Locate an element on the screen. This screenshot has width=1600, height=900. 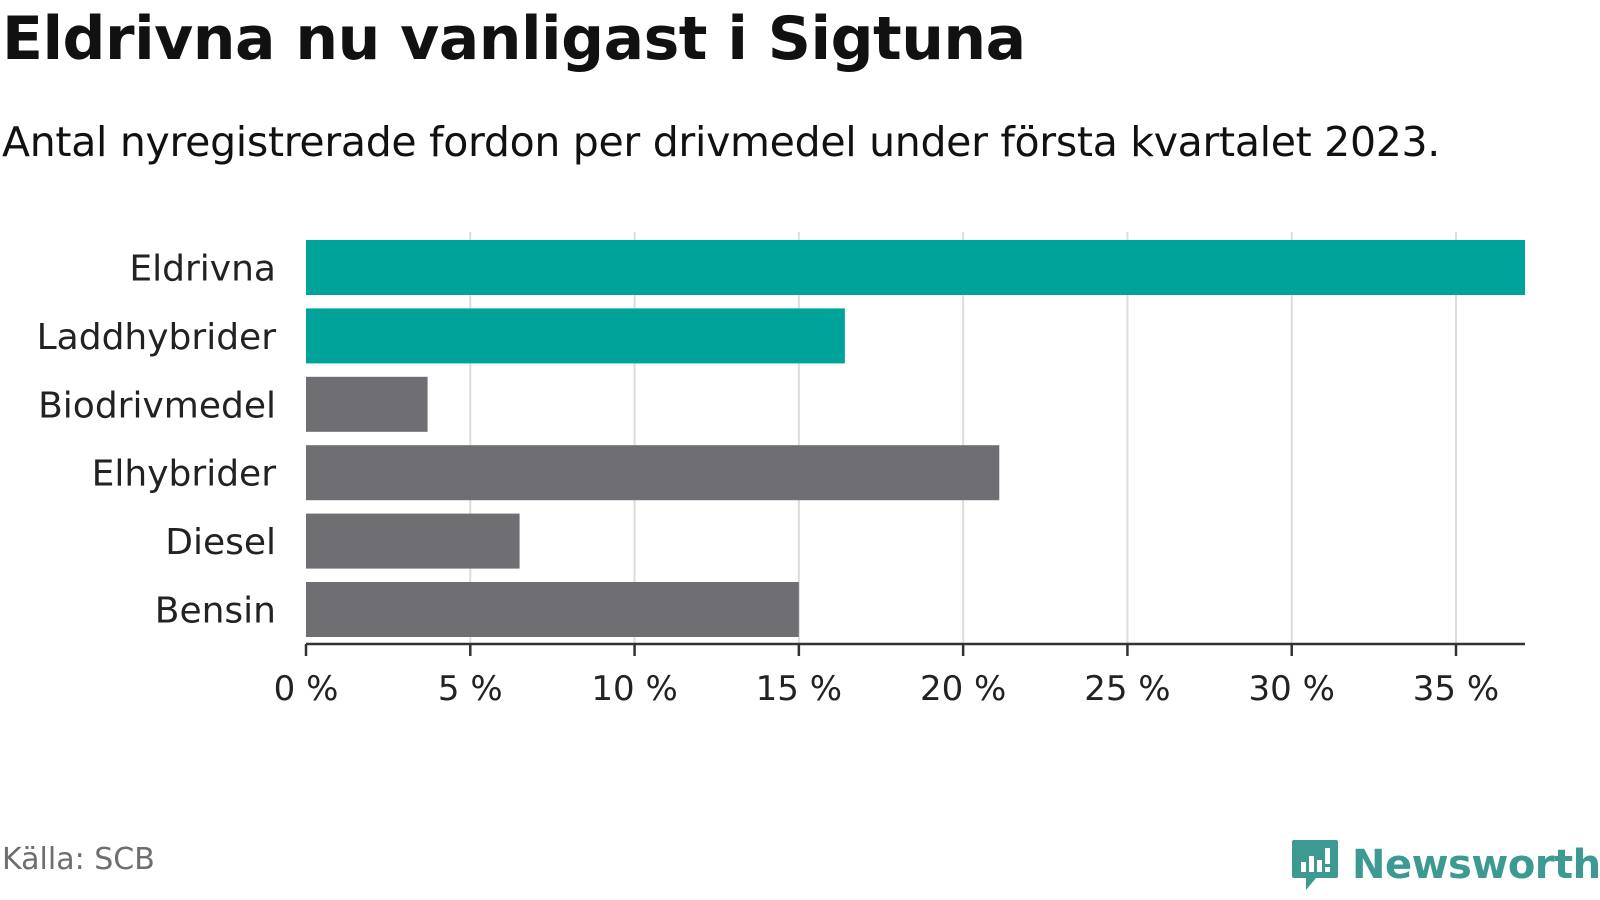
x-tick-label: 5 % is located at coordinates (470, 689).